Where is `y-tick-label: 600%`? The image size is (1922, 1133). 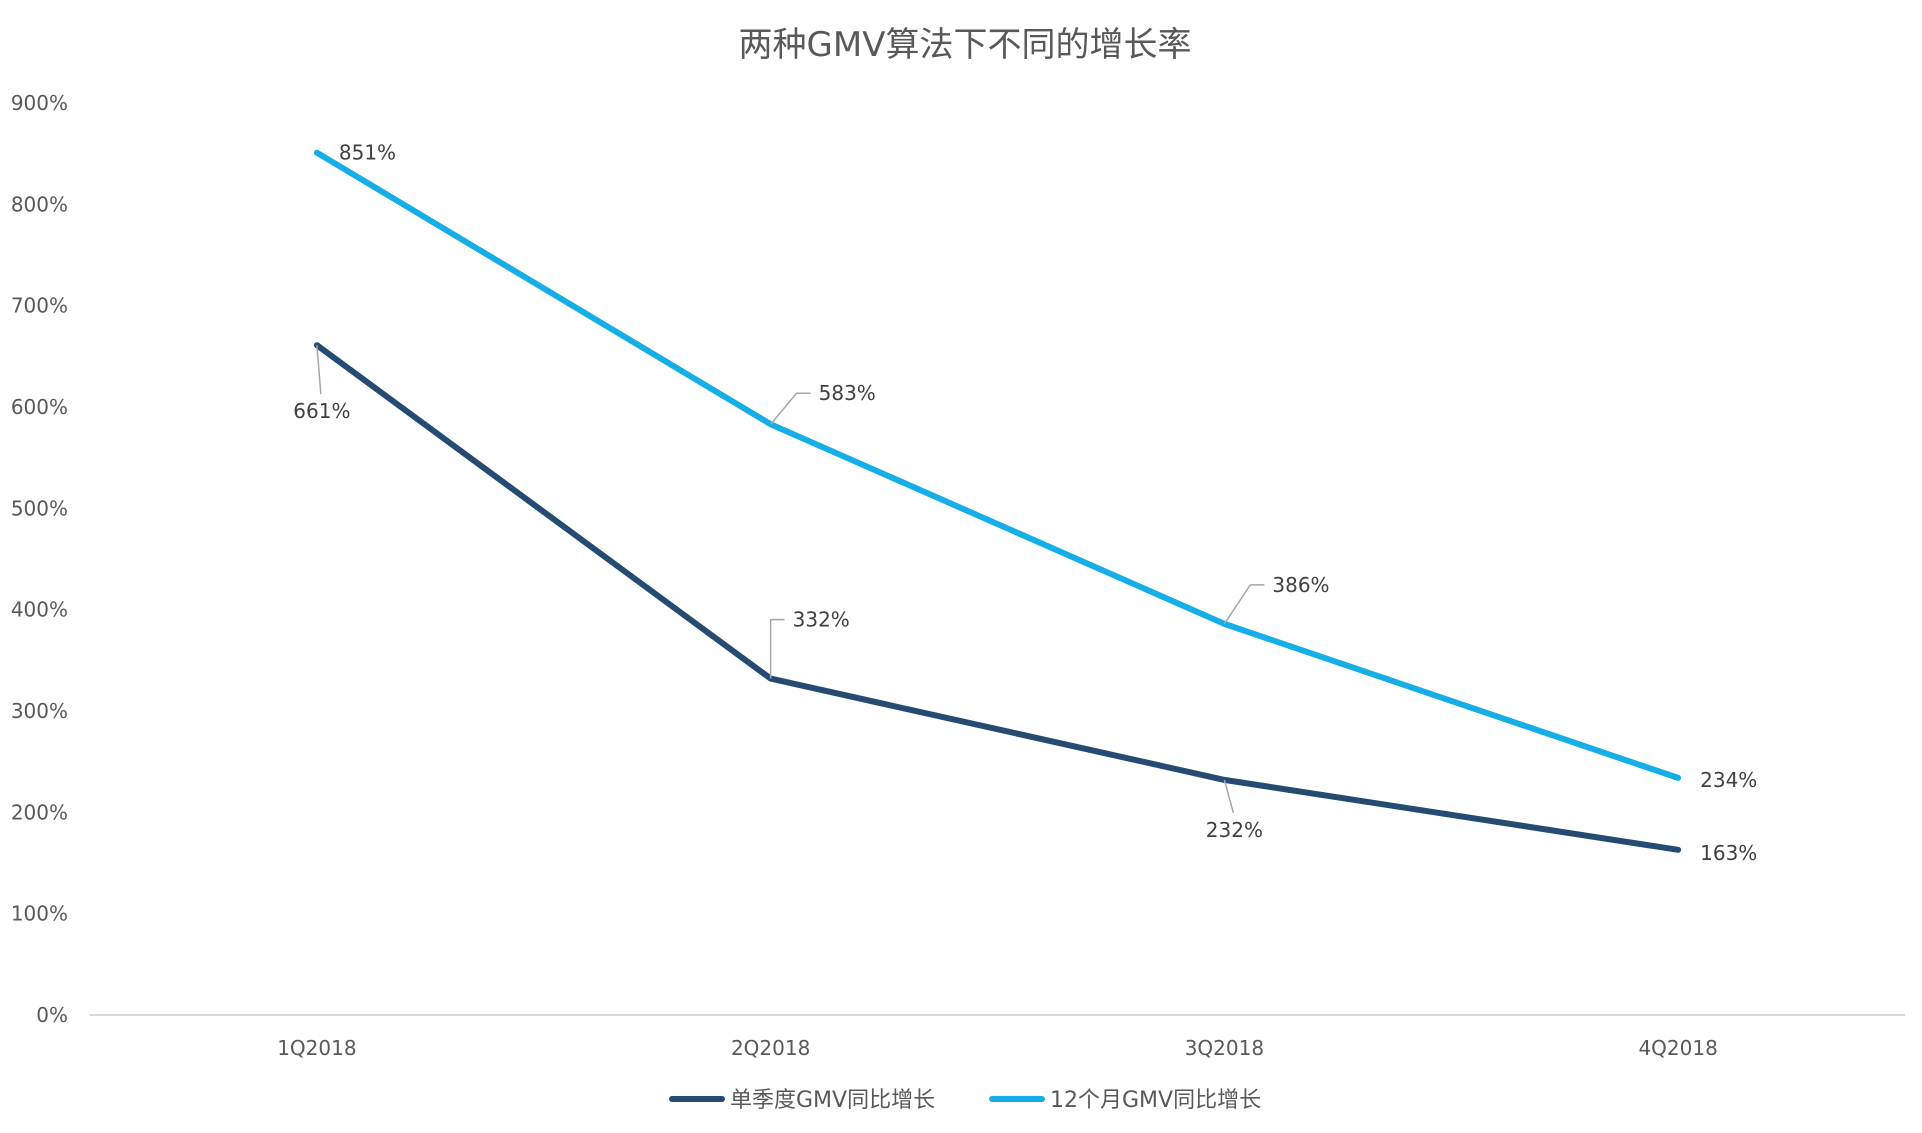
y-tick-label: 600% is located at coordinates (39, 407).